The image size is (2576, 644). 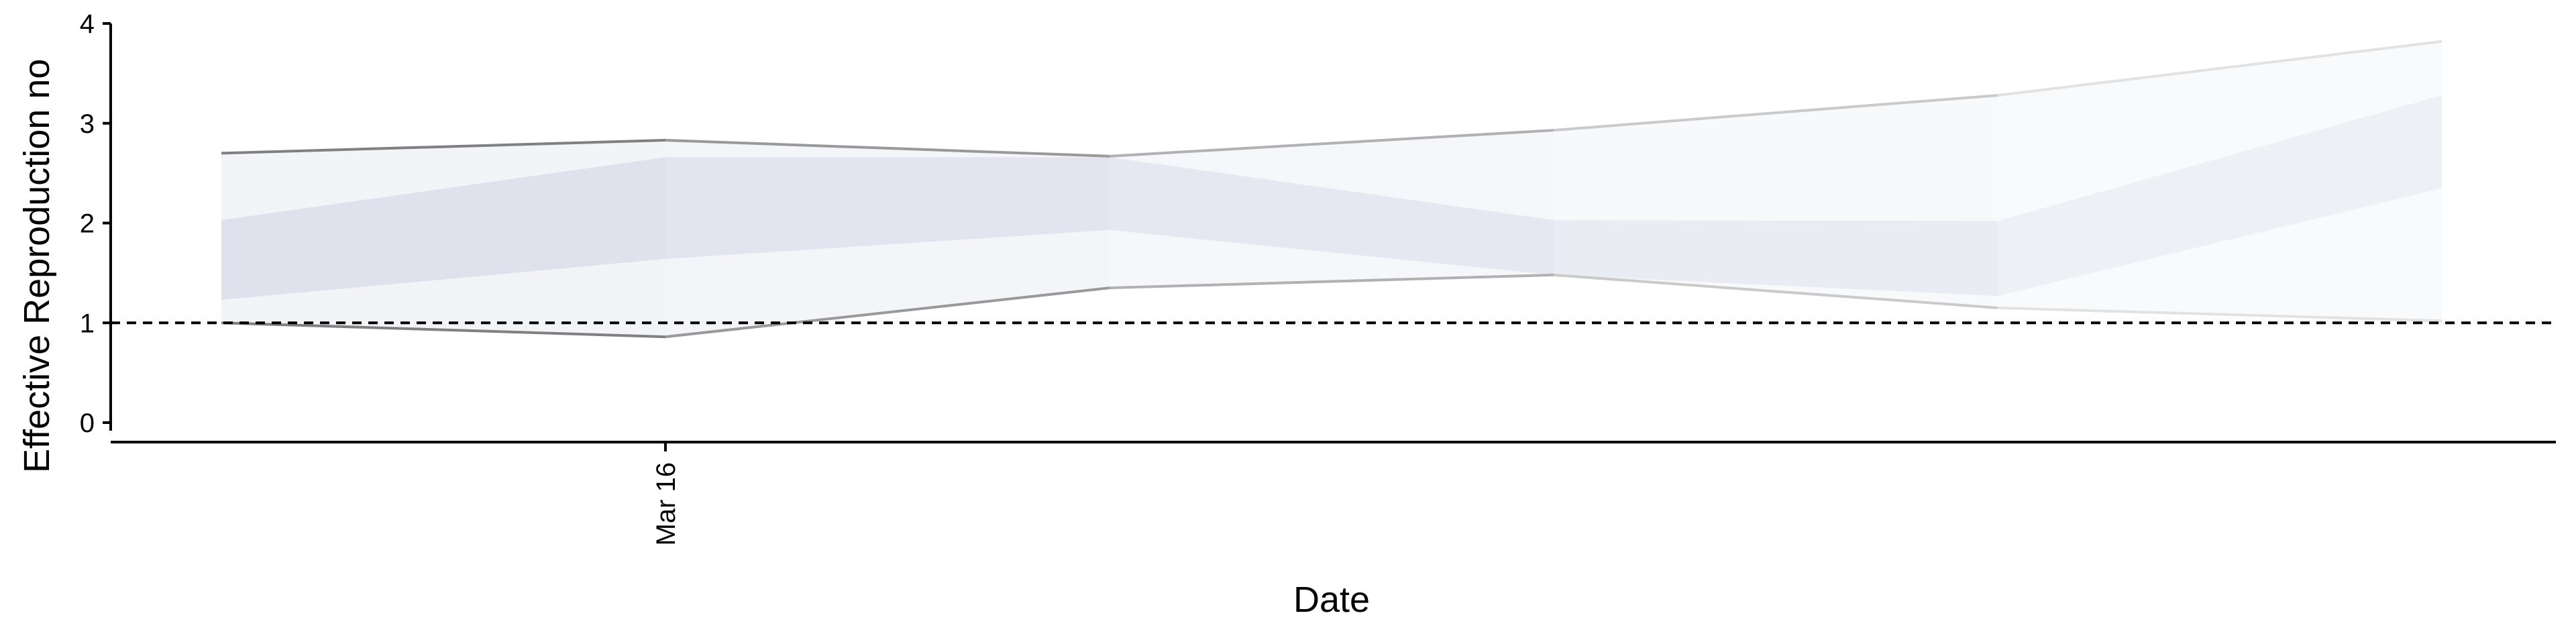 What do you see at coordinates (1331, 600) in the screenshot?
I see `x-axis-title: Date` at bounding box center [1331, 600].